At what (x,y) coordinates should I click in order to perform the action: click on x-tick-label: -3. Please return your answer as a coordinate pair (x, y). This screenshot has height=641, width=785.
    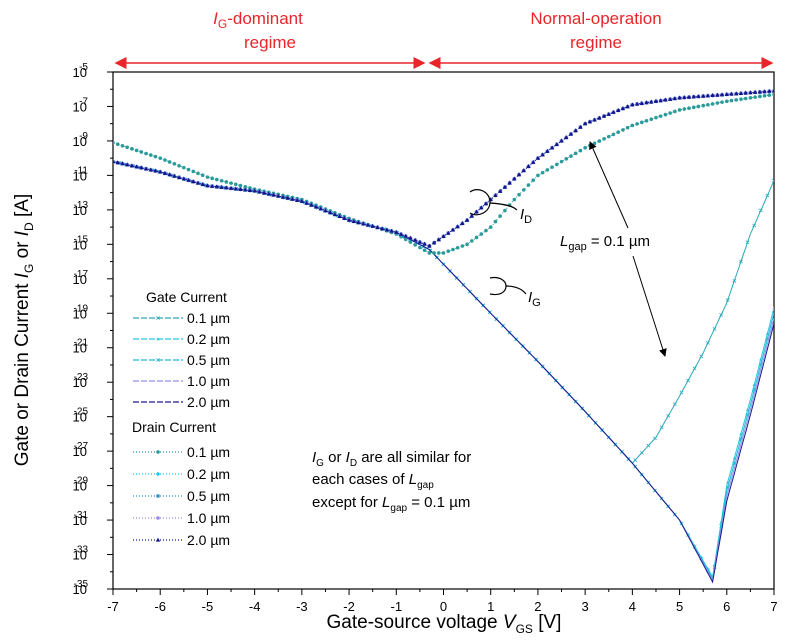
    Looking at the image, I should click on (302, 606).